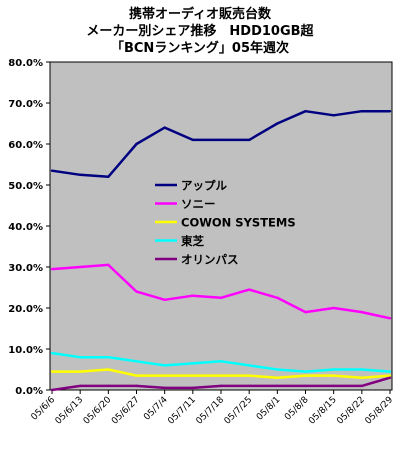 The height and width of the screenshot is (453, 400). Describe the element at coordinates (182, 411) in the screenshot. I see `x-tick-label: 05/7/11` at that location.